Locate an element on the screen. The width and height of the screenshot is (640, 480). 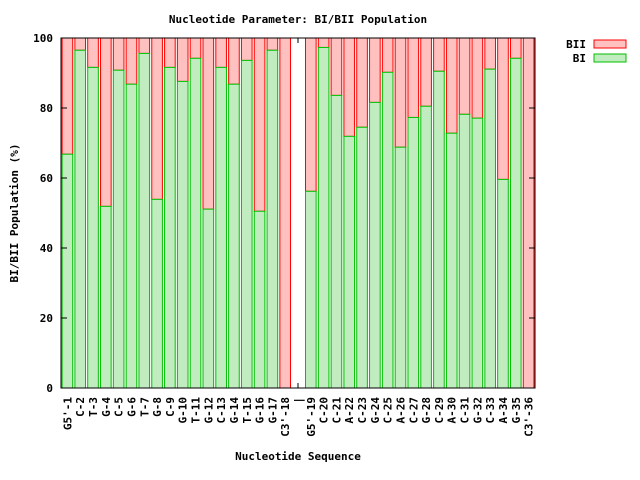
x-tick-label: G5'-1 is located at coordinates (67, 413).